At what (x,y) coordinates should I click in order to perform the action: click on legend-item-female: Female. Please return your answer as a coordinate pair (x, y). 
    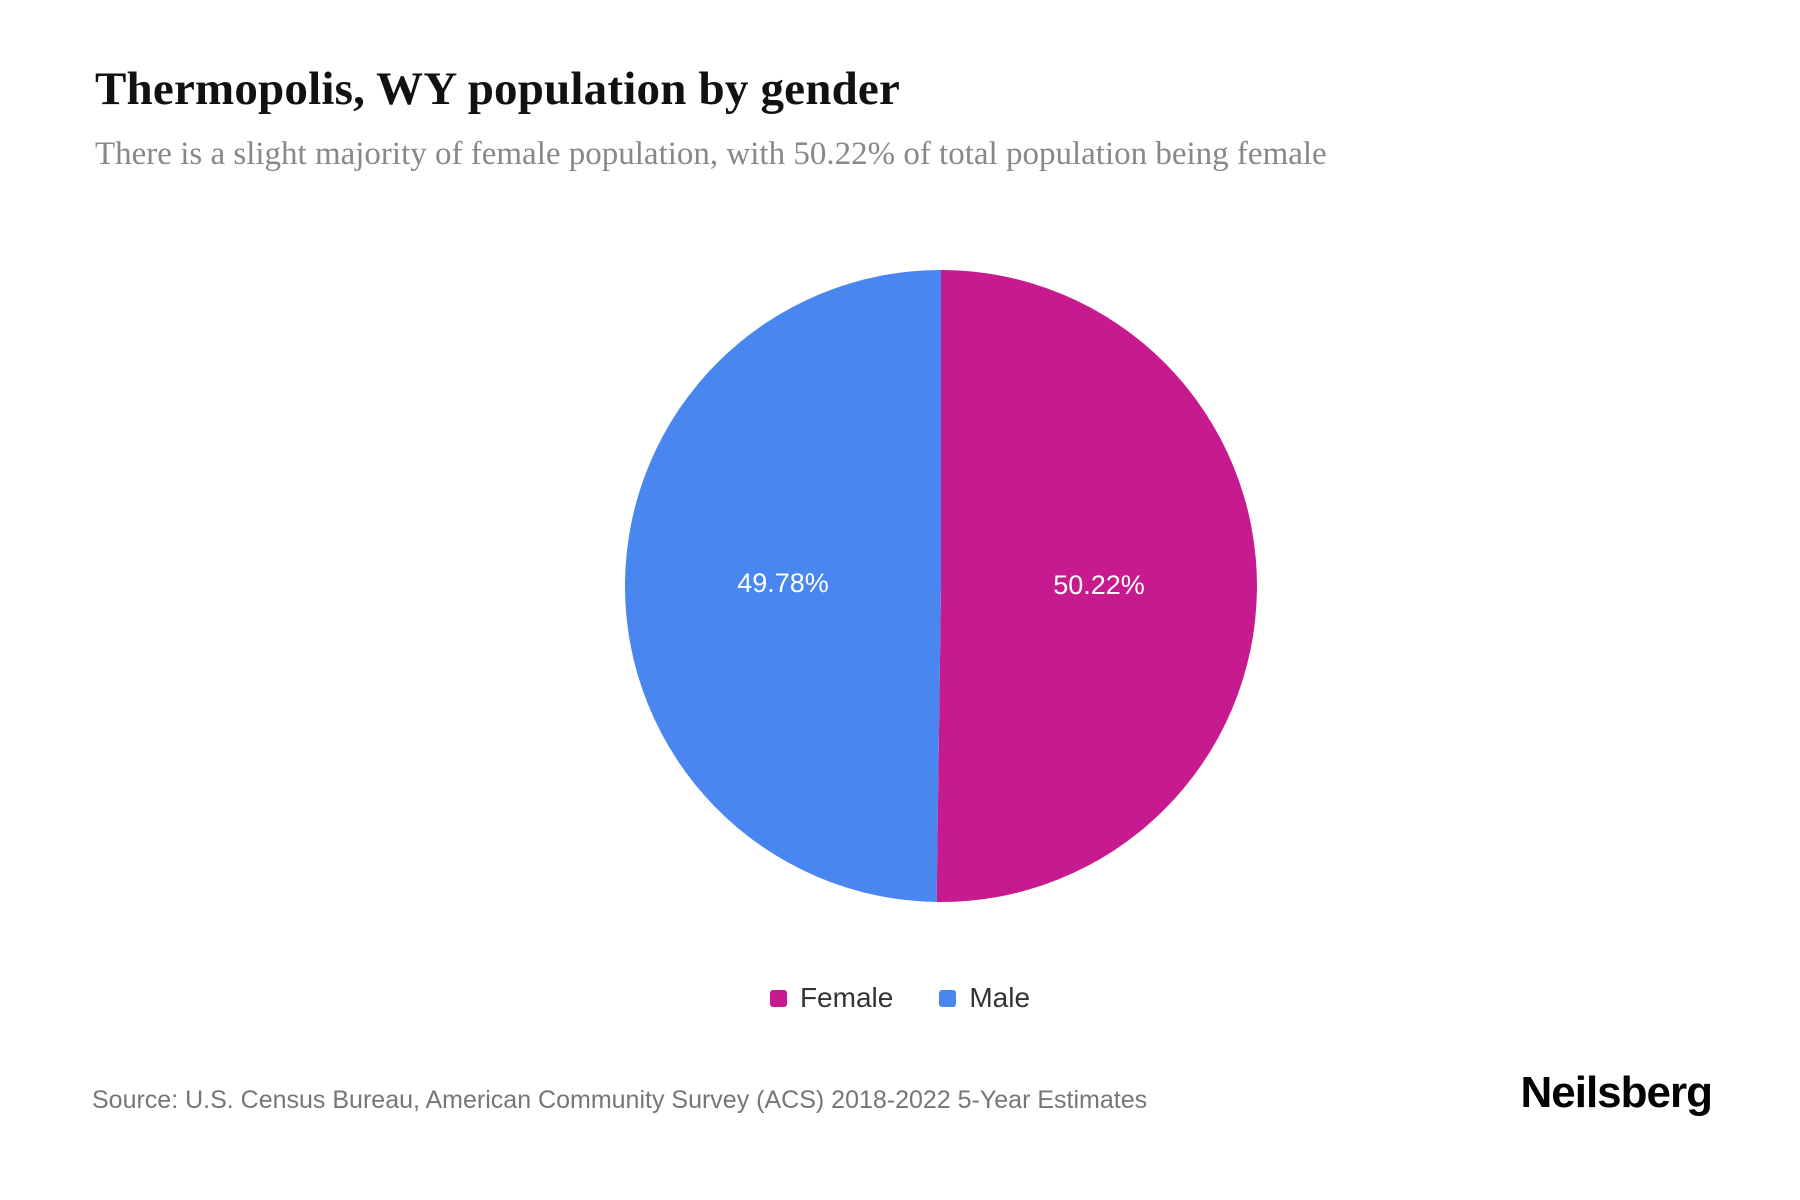
    Looking at the image, I should click on (831, 998).